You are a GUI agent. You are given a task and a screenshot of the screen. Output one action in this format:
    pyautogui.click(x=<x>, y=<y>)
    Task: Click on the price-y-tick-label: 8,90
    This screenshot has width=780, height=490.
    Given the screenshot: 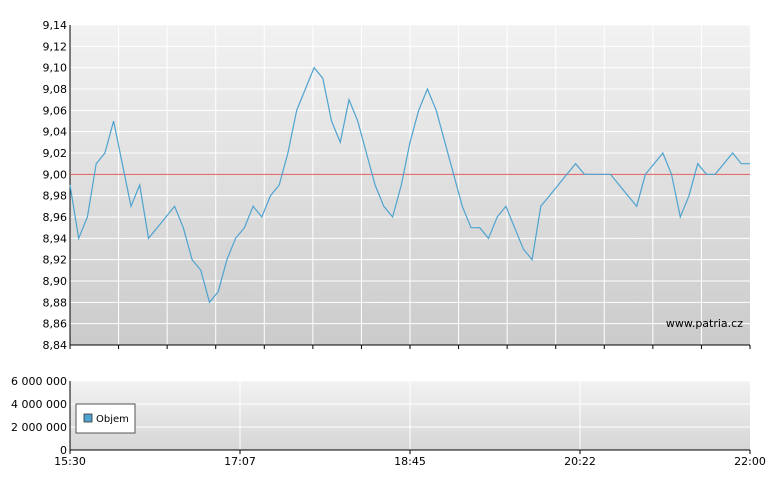 What is the action you would take?
    pyautogui.click(x=55, y=281)
    